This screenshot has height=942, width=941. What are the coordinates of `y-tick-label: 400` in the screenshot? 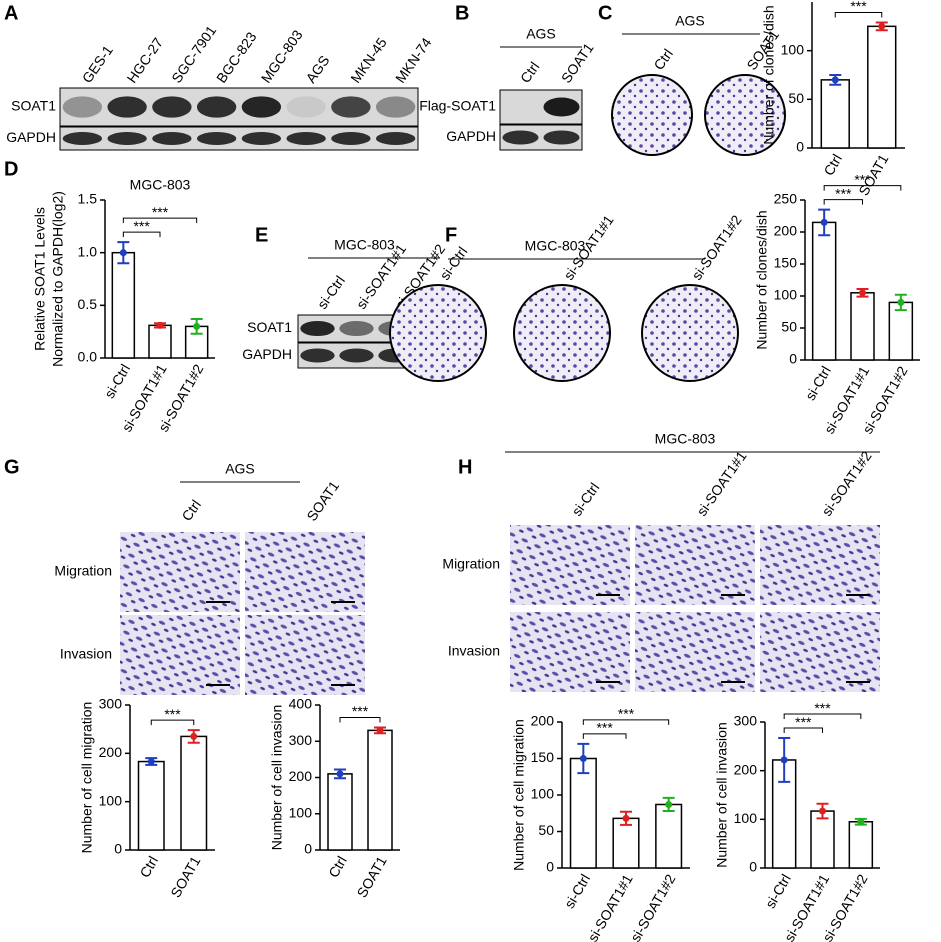 It's located at (301, 704).